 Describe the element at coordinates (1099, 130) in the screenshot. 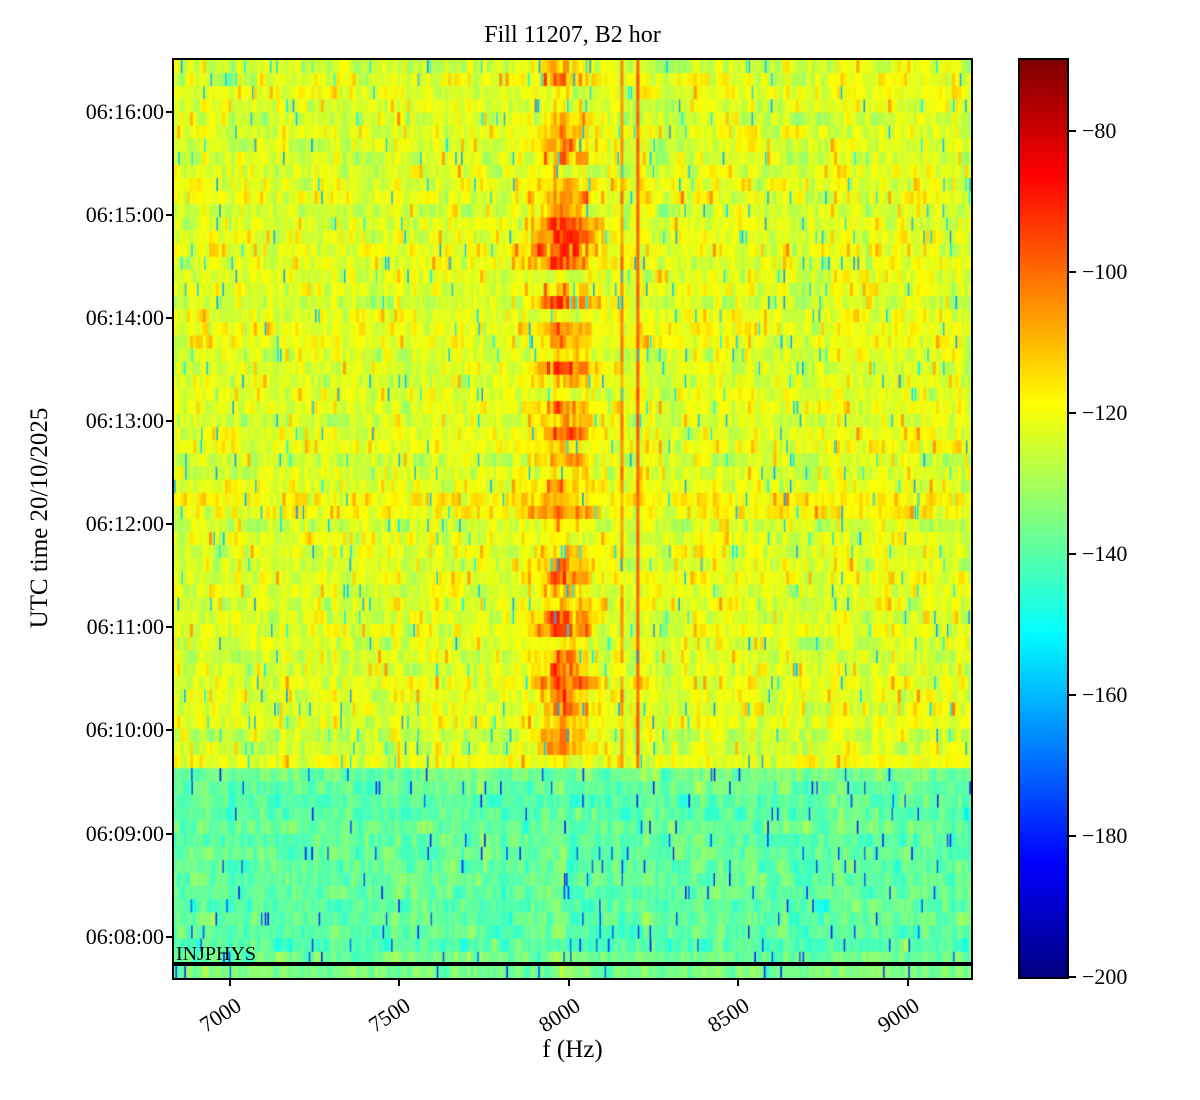

I see `colorbar-tick-label: −80` at that location.